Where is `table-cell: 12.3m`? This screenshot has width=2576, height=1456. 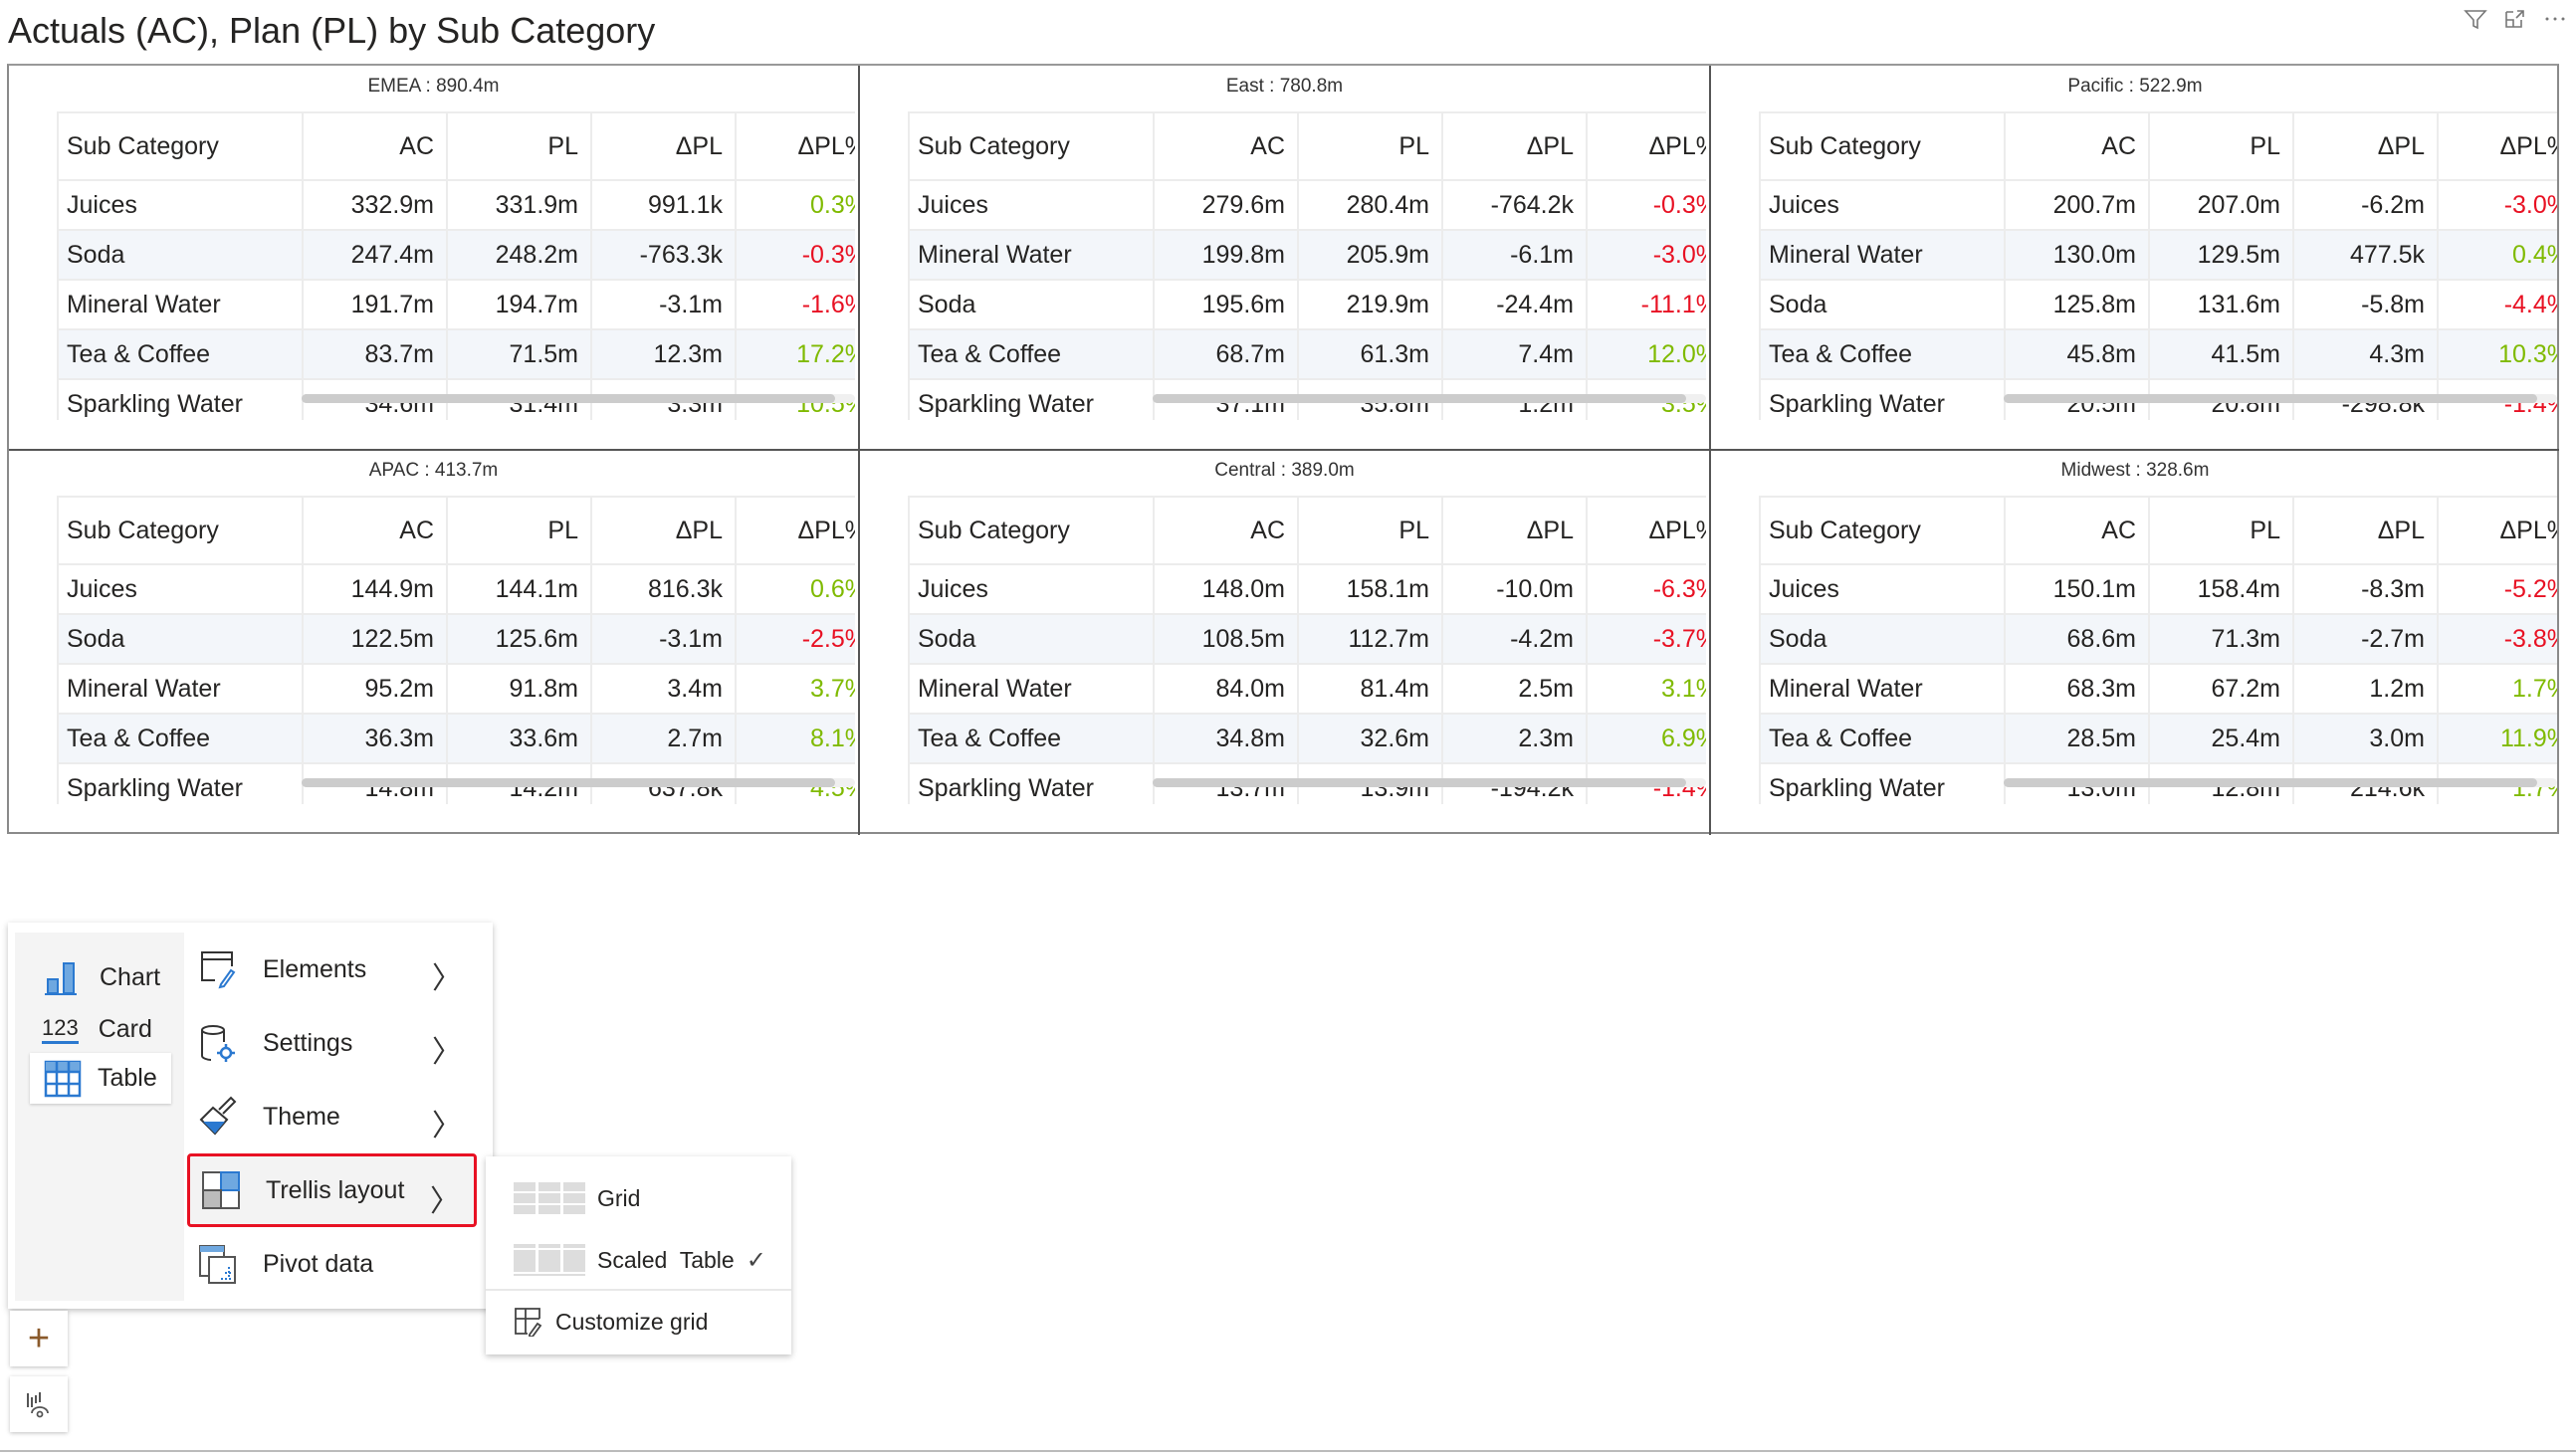 table-cell: 12.3m is located at coordinates (663, 354).